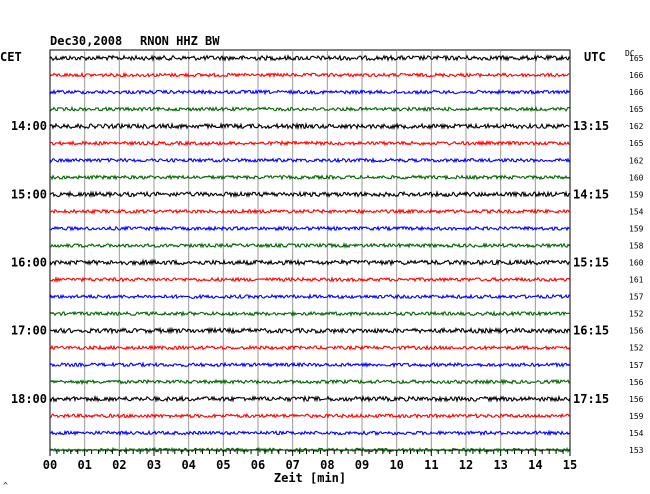 Image resolution: width=650 pixels, height=494 pixels. I want to click on x-tick-label: 06, so click(258, 465).